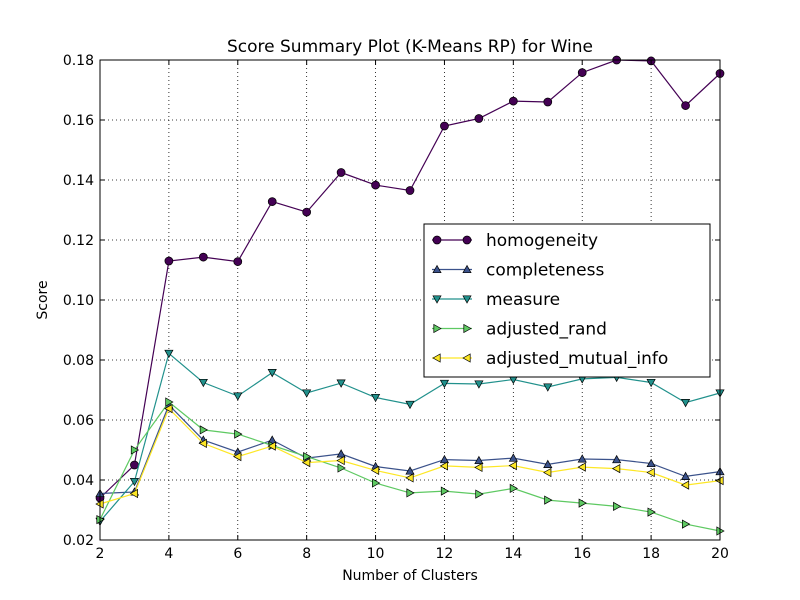  Describe the element at coordinates (78, 481) in the screenshot. I see `y-tick-label: 0.04` at that location.